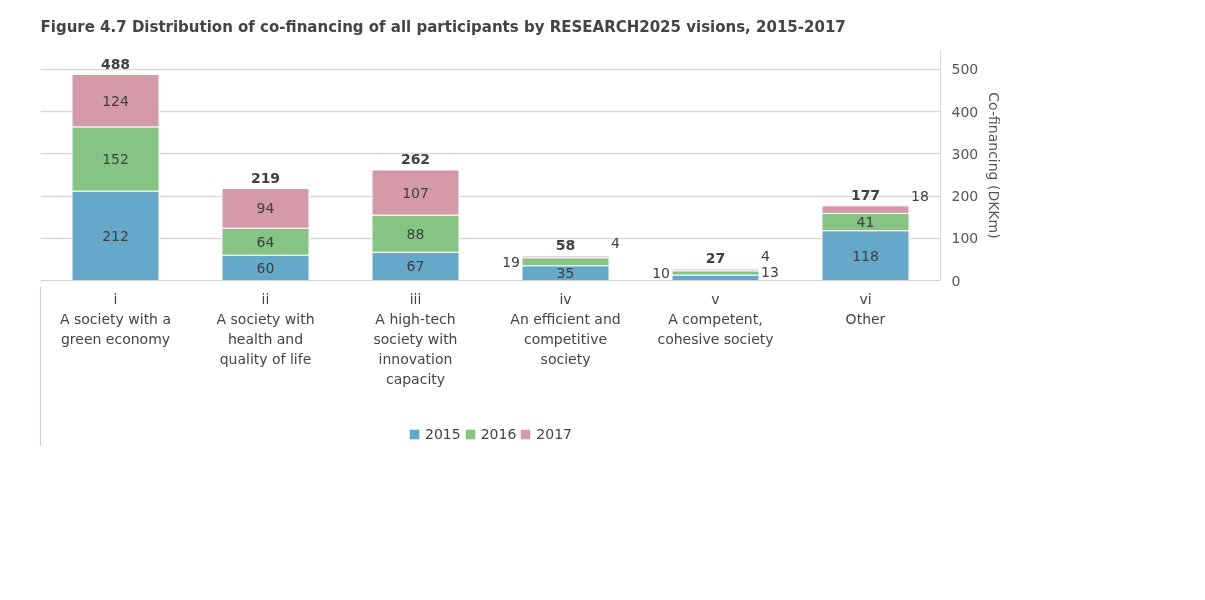 The width and height of the screenshot is (1205, 600). What do you see at coordinates (965, 111) in the screenshot?
I see `y2-tick-label: 400` at bounding box center [965, 111].